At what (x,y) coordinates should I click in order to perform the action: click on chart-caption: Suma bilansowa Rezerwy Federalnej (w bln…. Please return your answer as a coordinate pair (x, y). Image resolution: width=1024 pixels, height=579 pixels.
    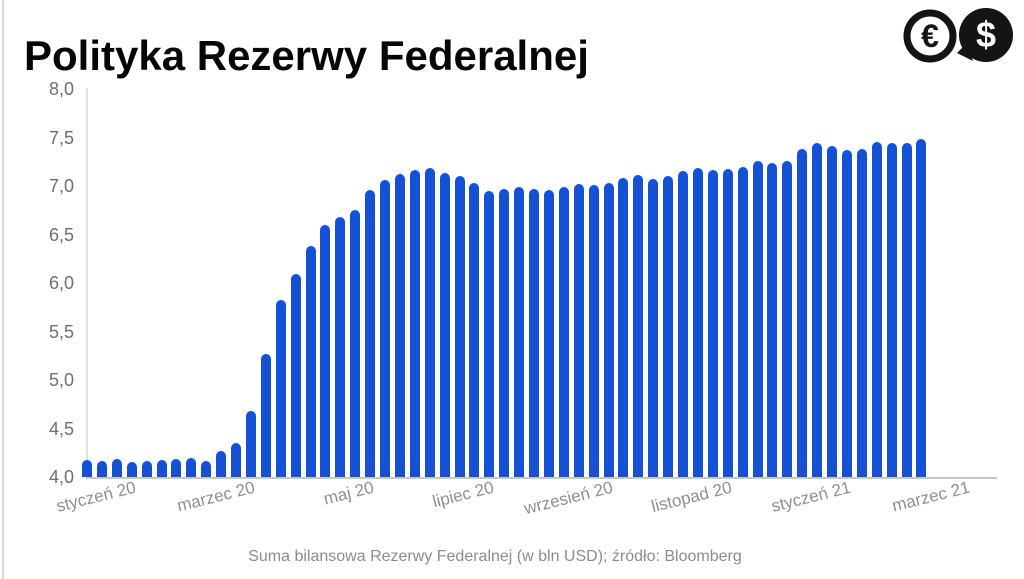
    Looking at the image, I should click on (495, 556).